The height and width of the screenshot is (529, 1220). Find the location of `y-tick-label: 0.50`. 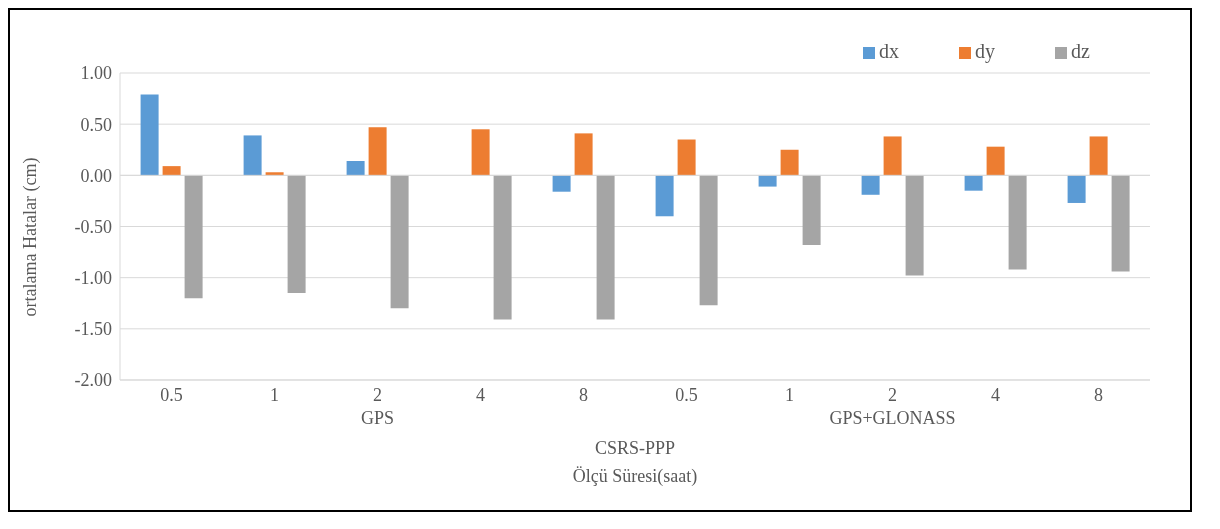

y-tick-label: 0.50 is located at coordinates (96, 124).